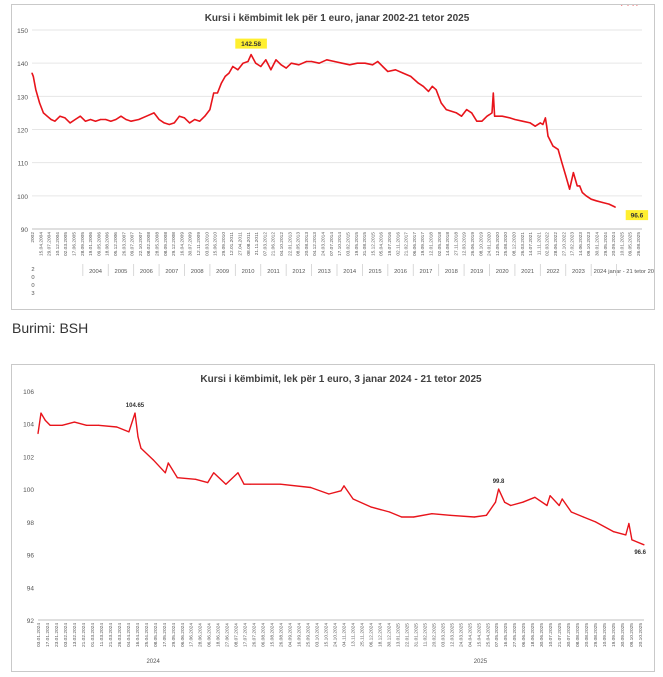 This screenshot has width=663, height=677. I want to click on x-date-tick-label: 08.07.2024, so click(237, 635).